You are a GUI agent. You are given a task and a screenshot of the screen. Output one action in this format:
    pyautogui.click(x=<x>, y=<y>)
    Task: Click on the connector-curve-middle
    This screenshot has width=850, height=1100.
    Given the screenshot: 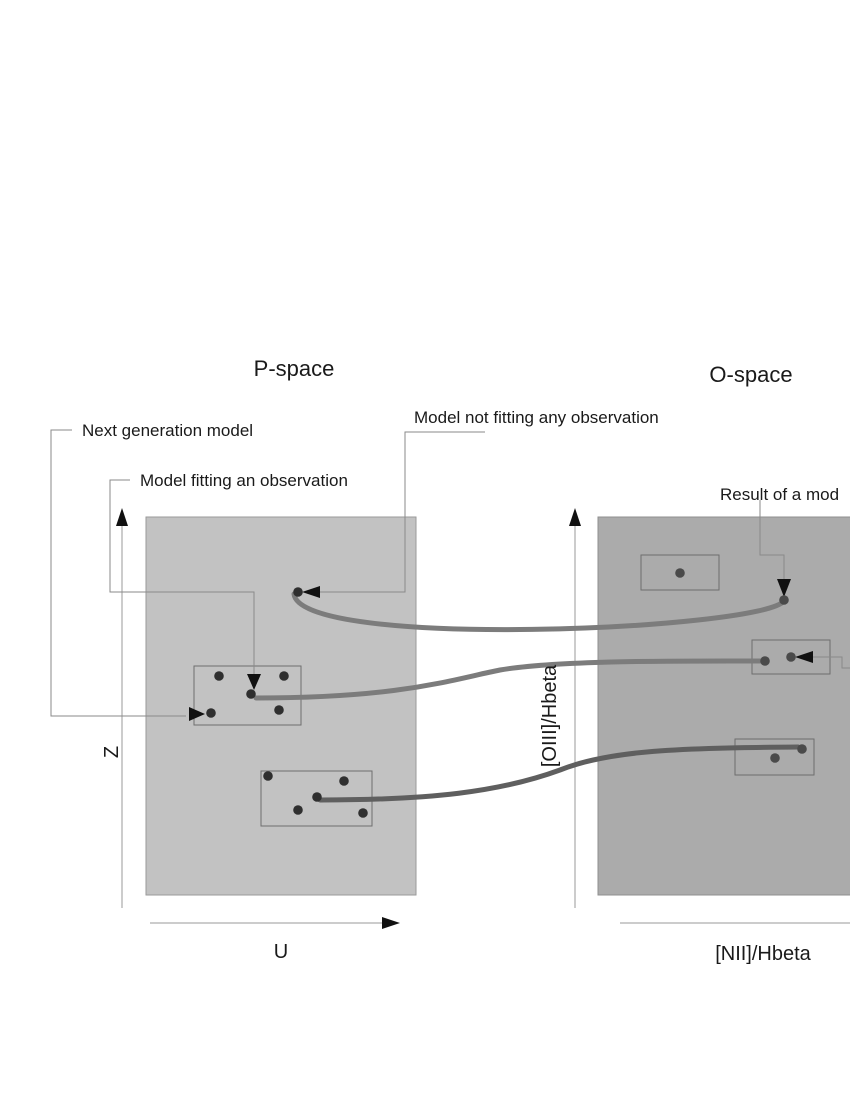 What is the action you would take?
    pyautogui.click(x=509, y=679)
    